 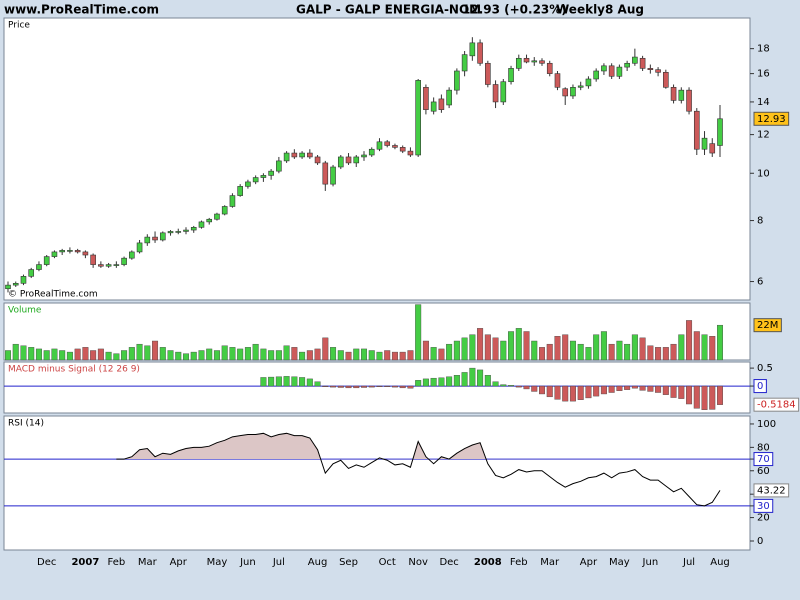 What do you see at coordinates (760, 221) in the screenshot?
I see `y-tick-label: 8` at bounding box center [760, 221].